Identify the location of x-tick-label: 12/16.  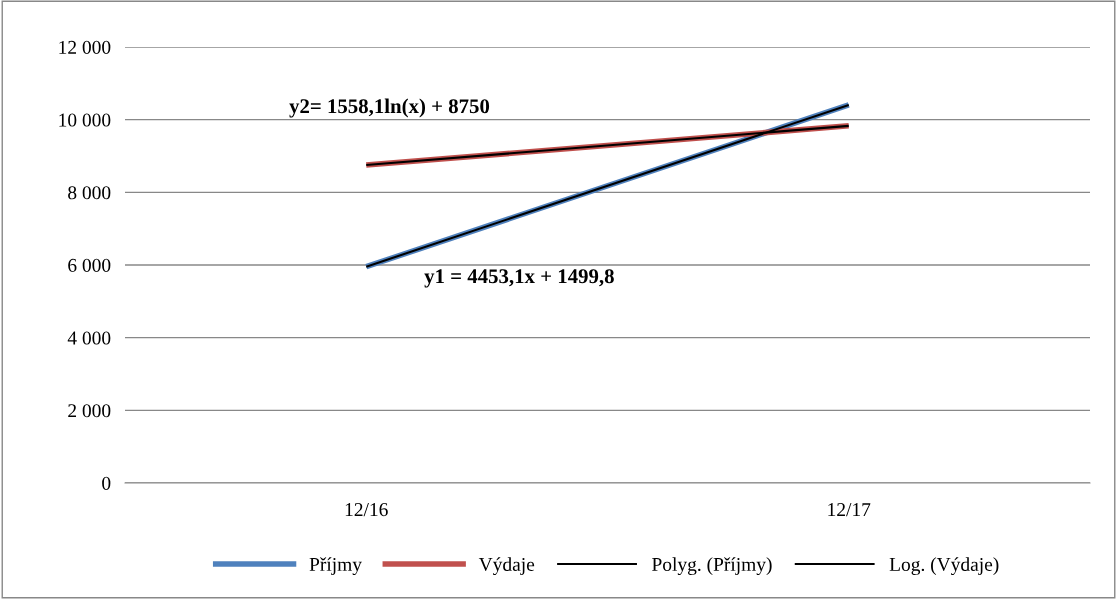
(366, 510).